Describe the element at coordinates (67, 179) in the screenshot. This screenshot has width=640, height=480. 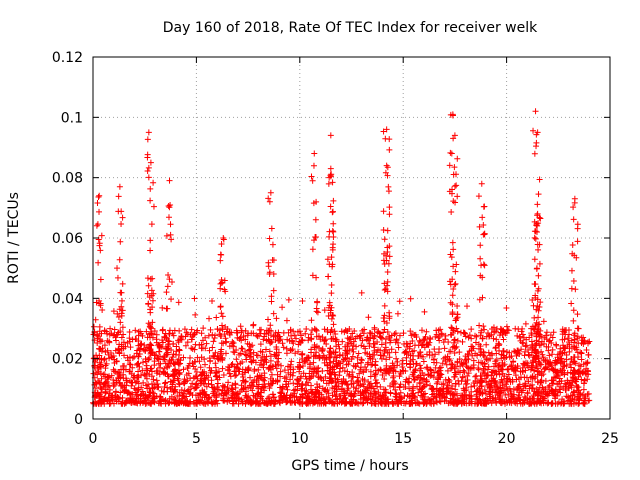
I see `y-tick-label: 0.08` at that location.